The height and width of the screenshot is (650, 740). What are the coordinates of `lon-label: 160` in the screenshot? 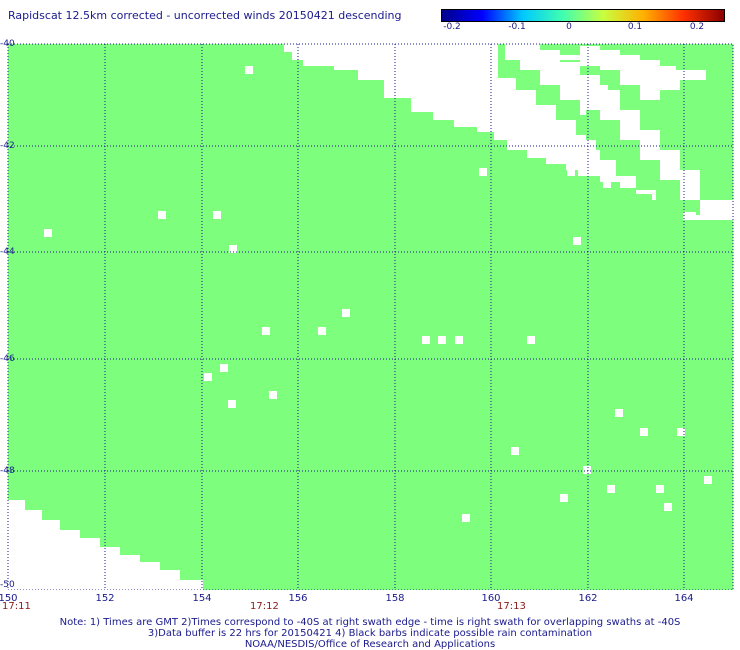 It's located at (491, 598).